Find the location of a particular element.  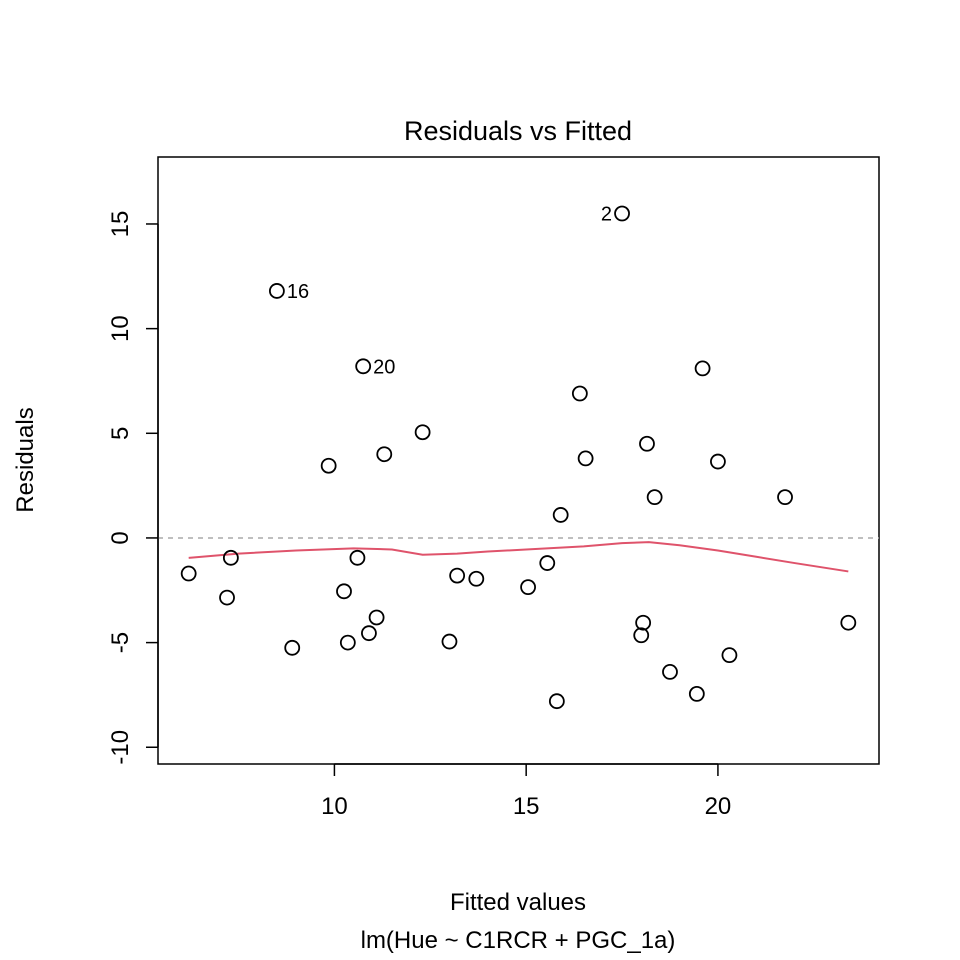

x-axis-label: Fitted values is located at coordinates (518, 902).